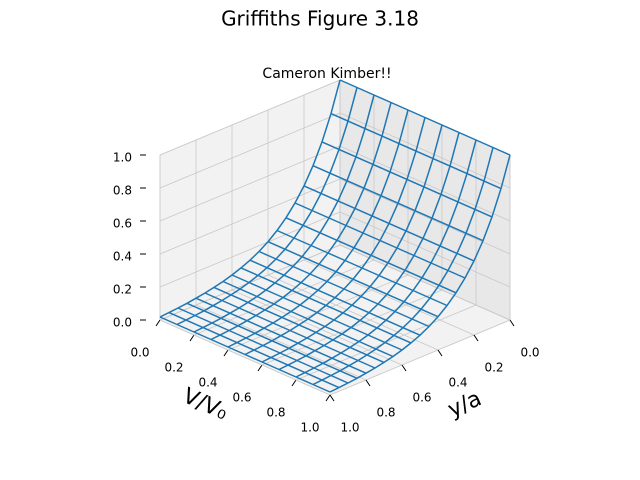 The width and height of the screenshot is (640, 480). Describe the element at coordinates (529, 353) in the screenshot. I see `y-tick-label: 0.0` at that location.